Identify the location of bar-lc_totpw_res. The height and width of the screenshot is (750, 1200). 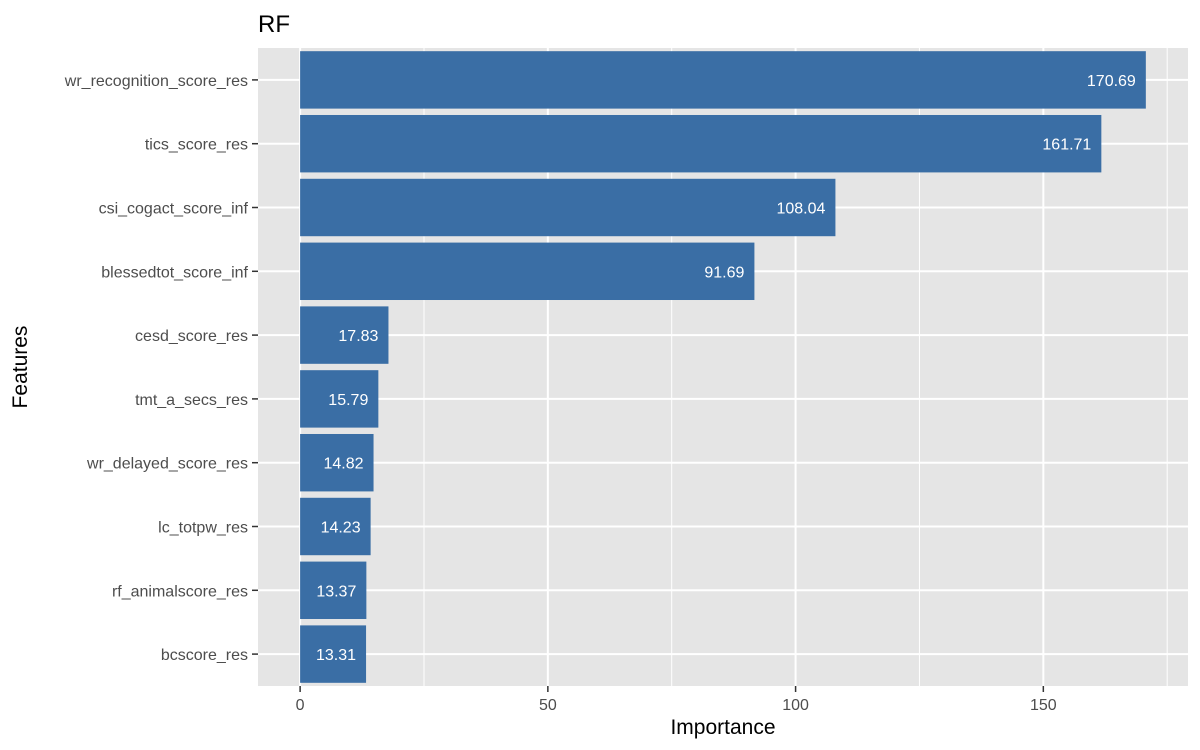
(335, 526).